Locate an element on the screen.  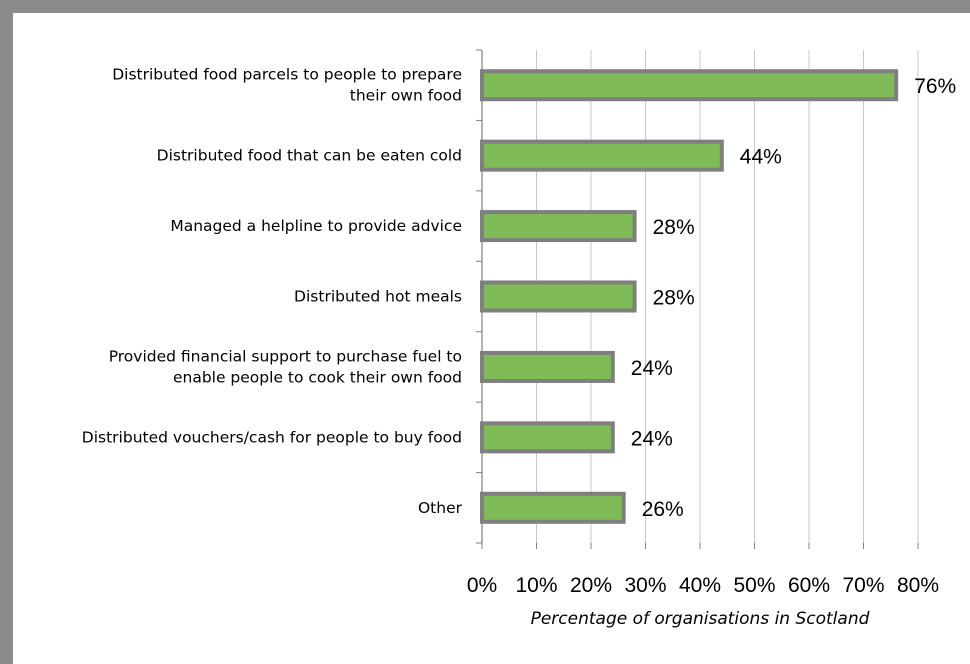
category-label: their own food is located at coordinates (406, 96).